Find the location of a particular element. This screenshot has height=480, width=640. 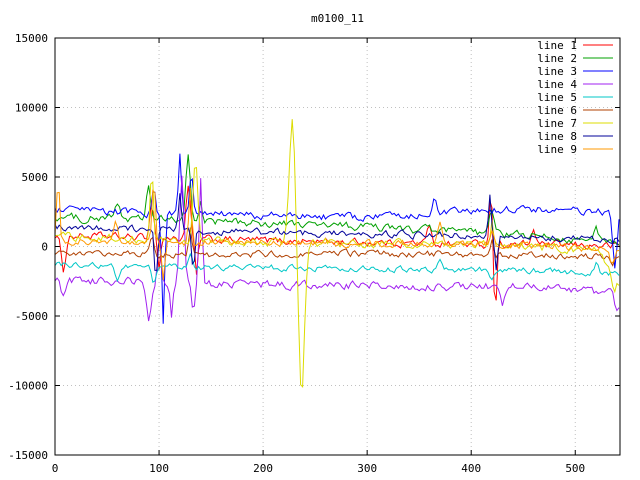

legend-label: line 5 is located at coordinates (557, 97).